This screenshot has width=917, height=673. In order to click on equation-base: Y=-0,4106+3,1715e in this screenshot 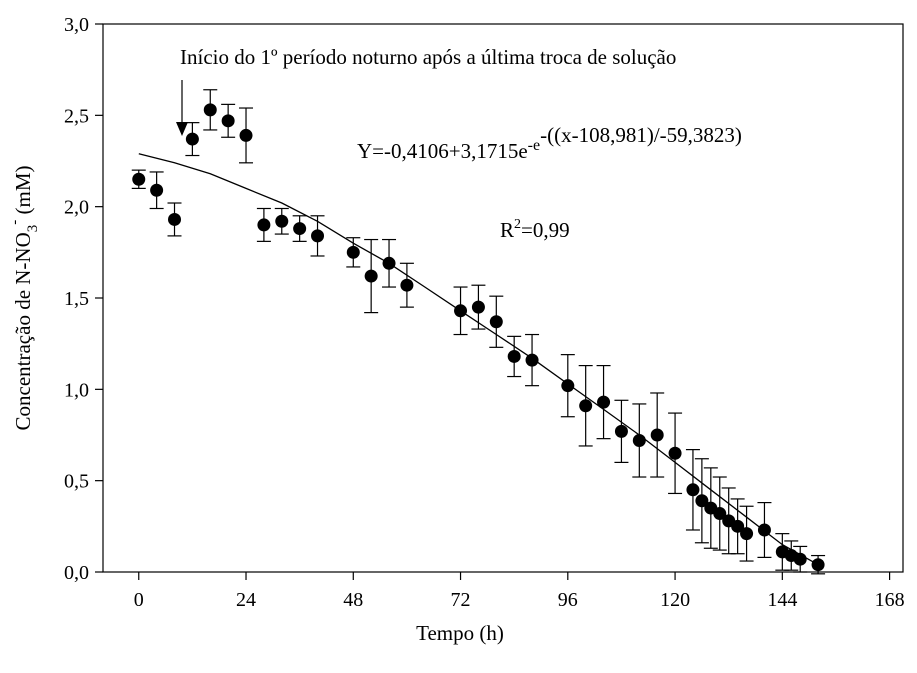, I will do `click(442, 151)`.